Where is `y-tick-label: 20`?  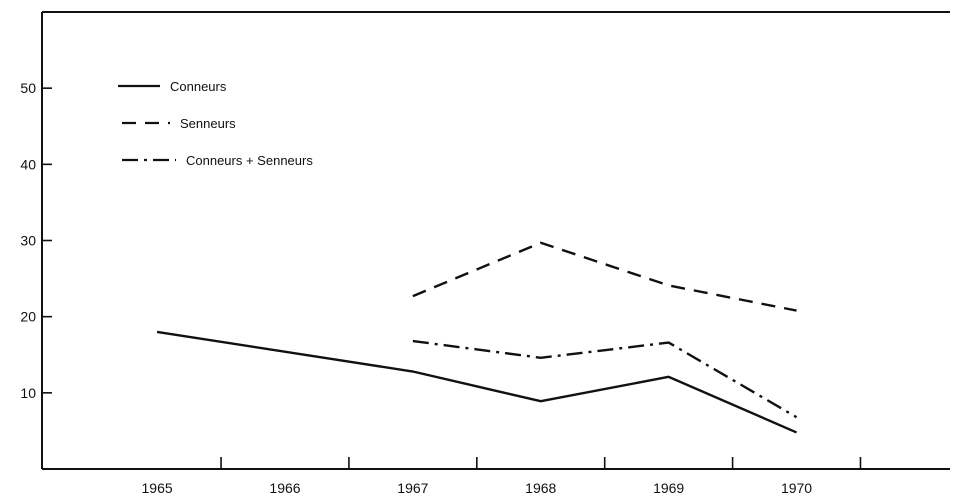 y-tick-label: 20 is located at coordinates (28, 317).